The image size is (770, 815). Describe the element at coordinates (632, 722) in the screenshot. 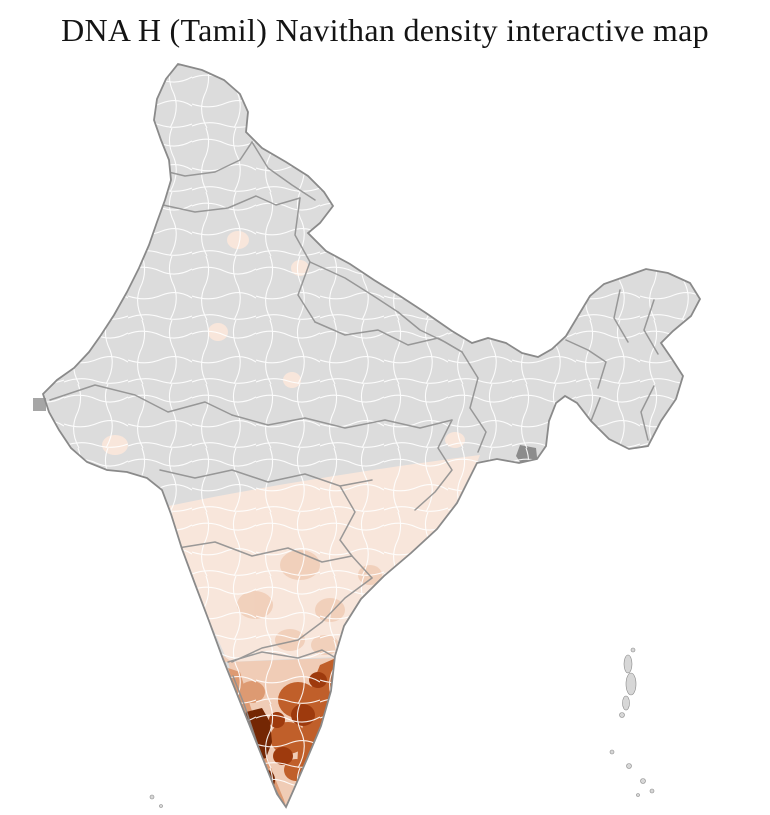

I see `andaman-nicobar-islands` at that location.